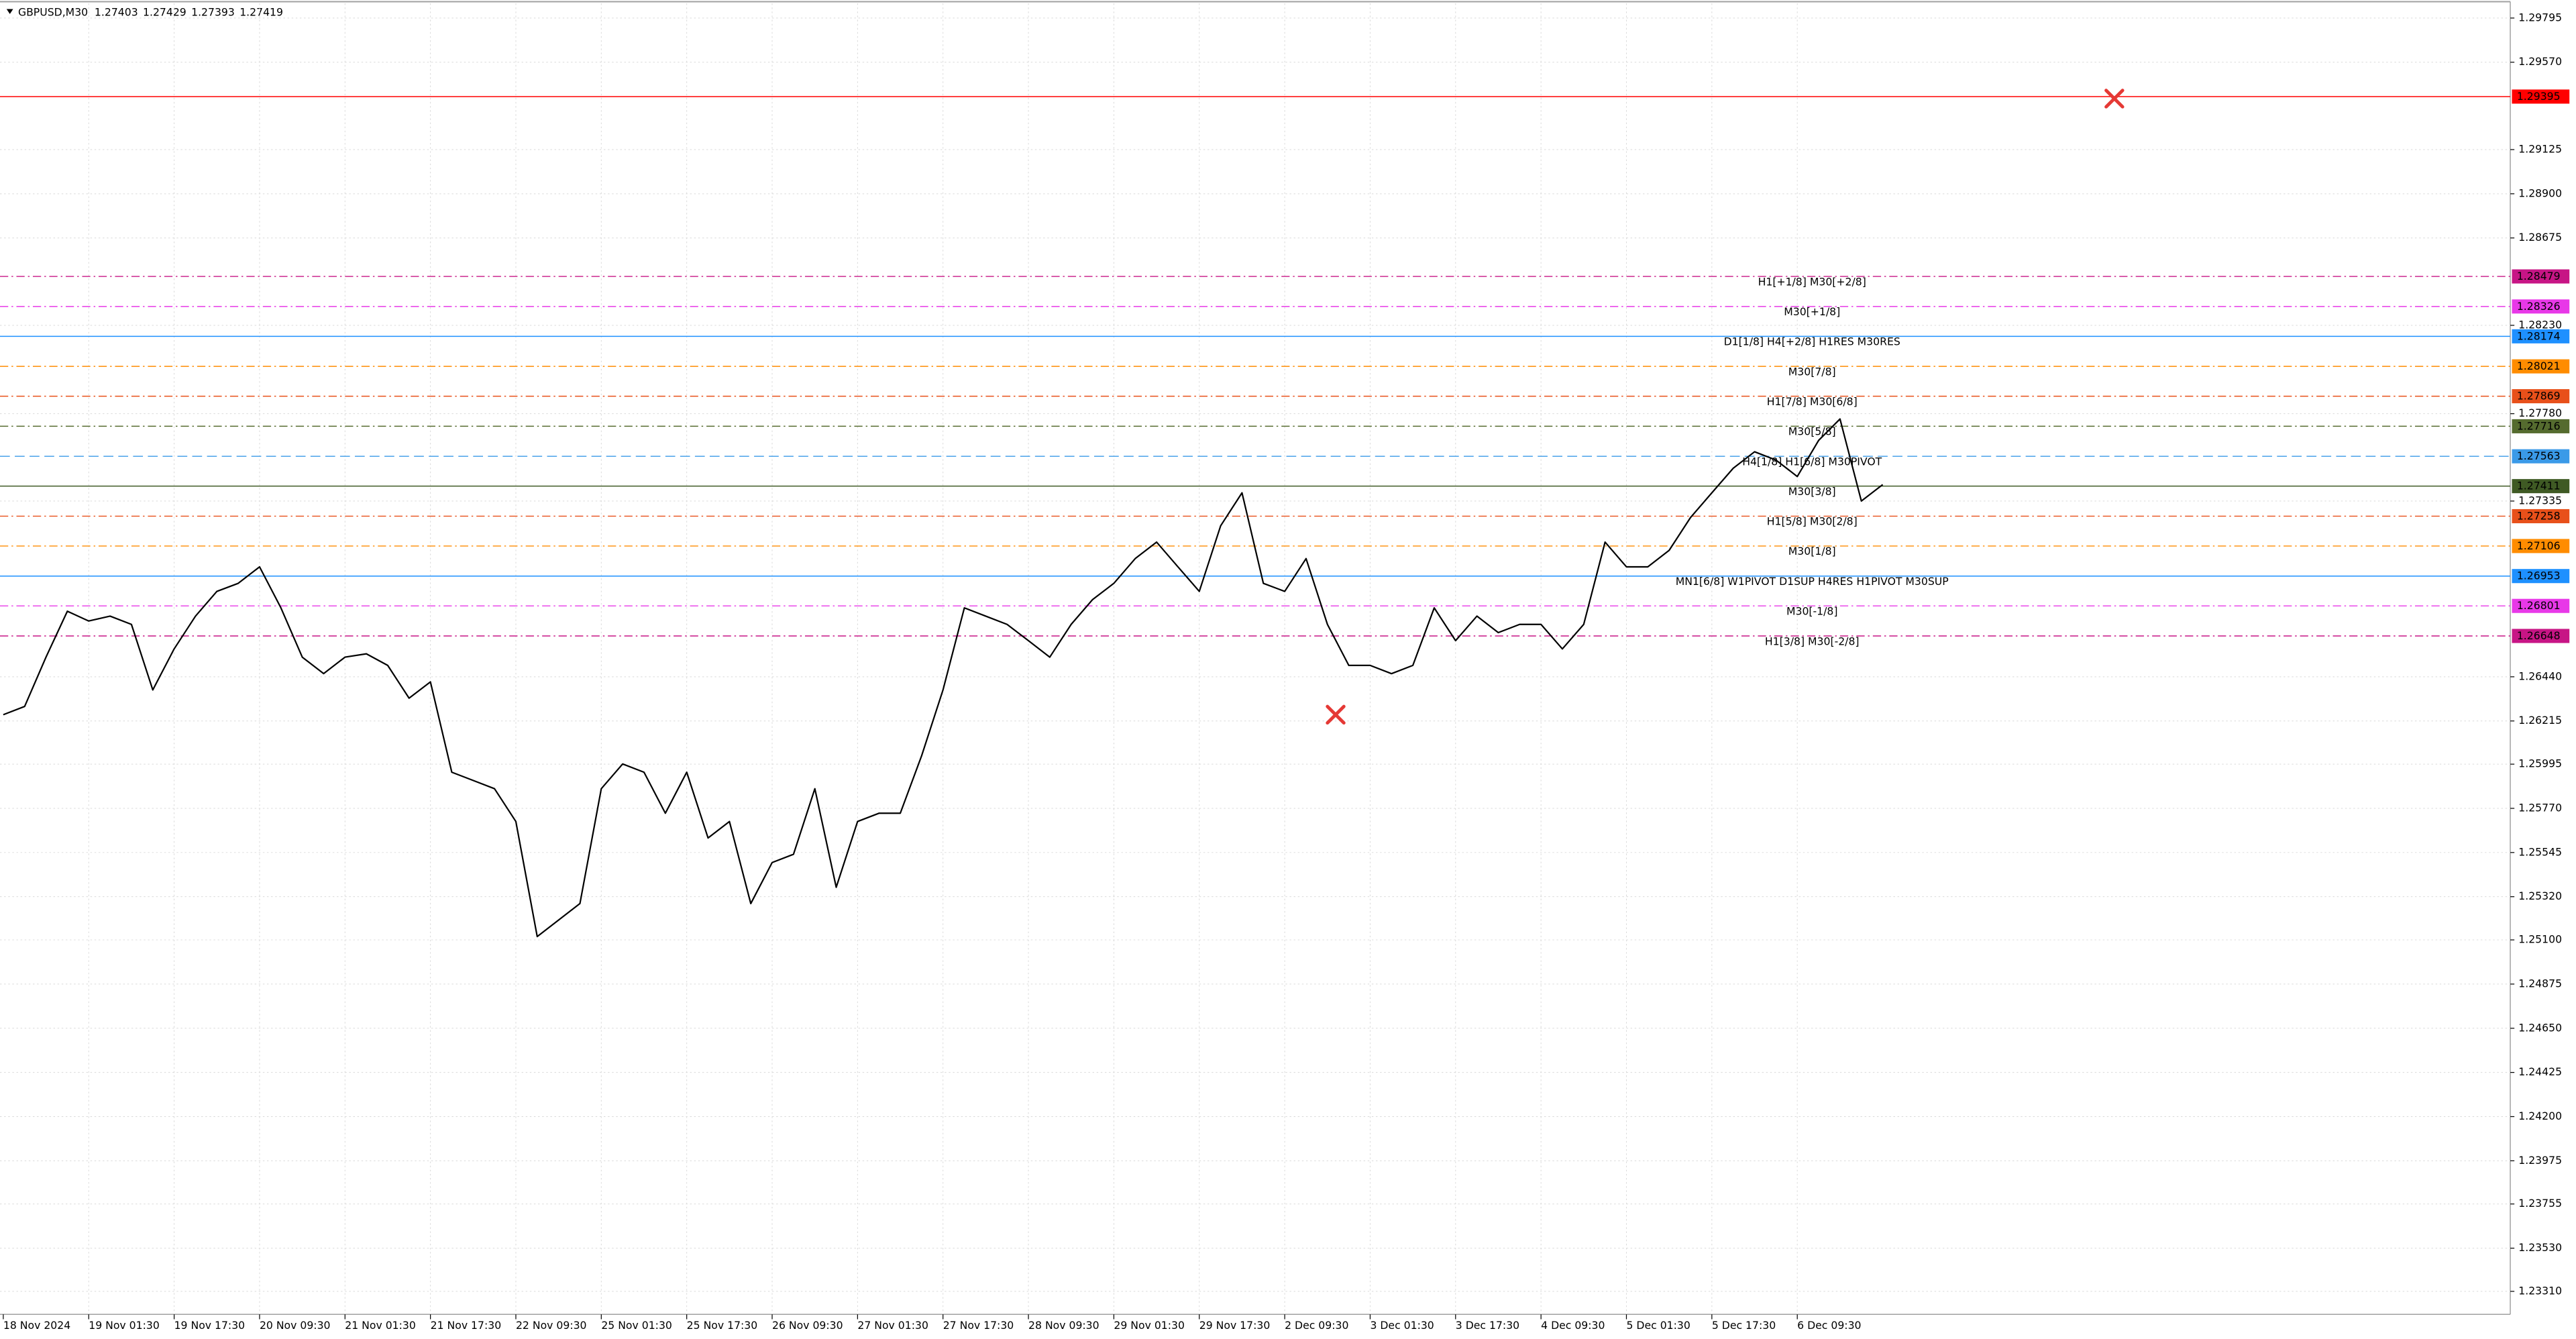 Image resolution: width=2576 pixels, height=1339 pixels. I want to click on level-label: H1[5/8] M30[2/8], so click(1812, 521).